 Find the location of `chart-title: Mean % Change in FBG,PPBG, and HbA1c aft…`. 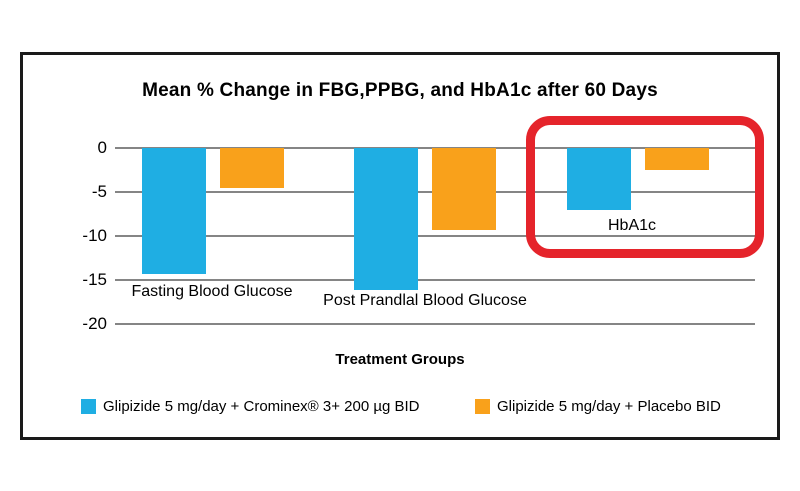

chart-title: Mean % Change in FBG,PPBG, and HbA1c aft… is located at coordinates (400, 90).